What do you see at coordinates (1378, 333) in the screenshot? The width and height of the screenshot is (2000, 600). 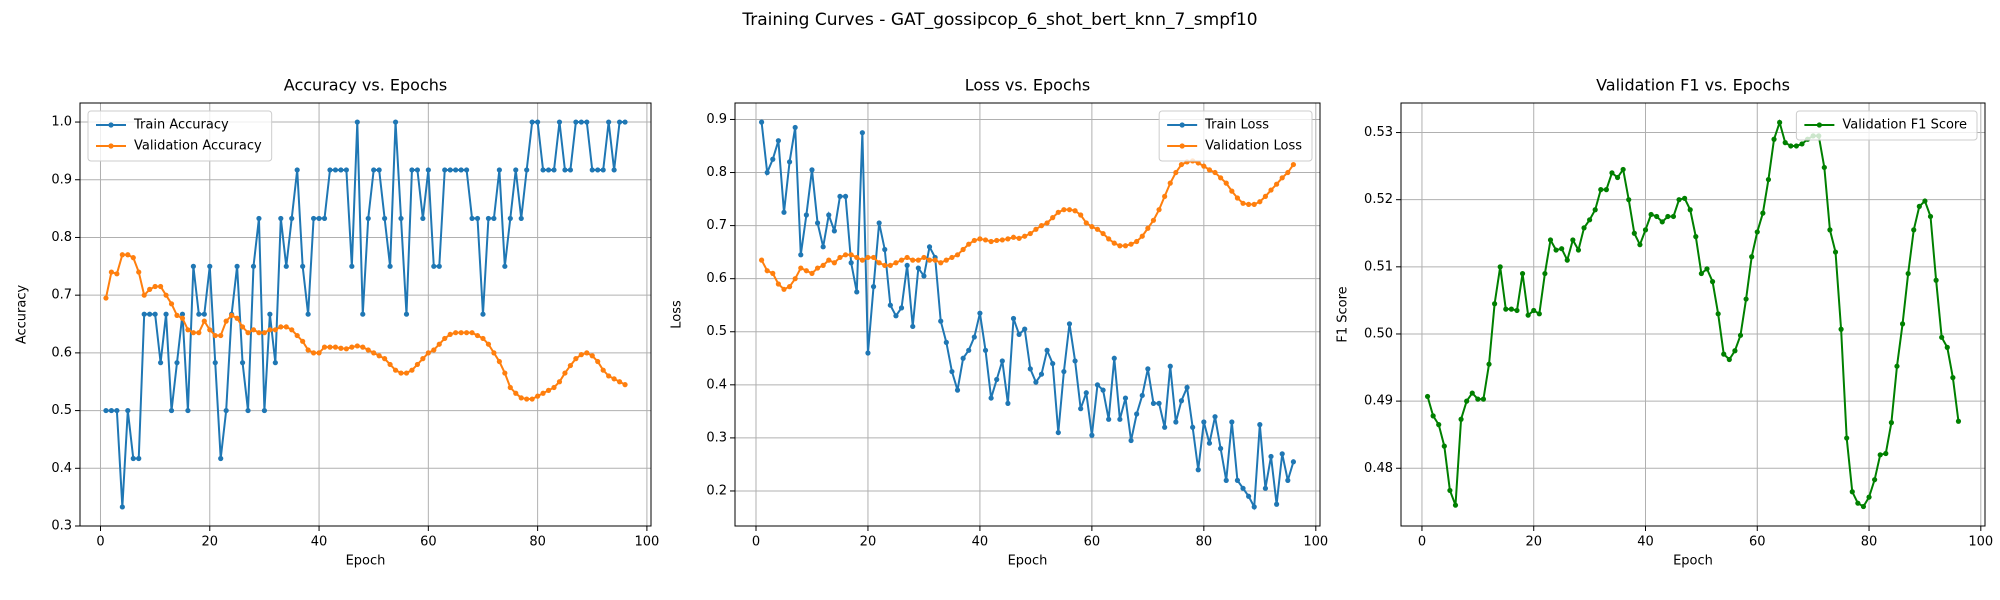 I see `y-tick-label: 0.50` at bounding box center [1378, 333].